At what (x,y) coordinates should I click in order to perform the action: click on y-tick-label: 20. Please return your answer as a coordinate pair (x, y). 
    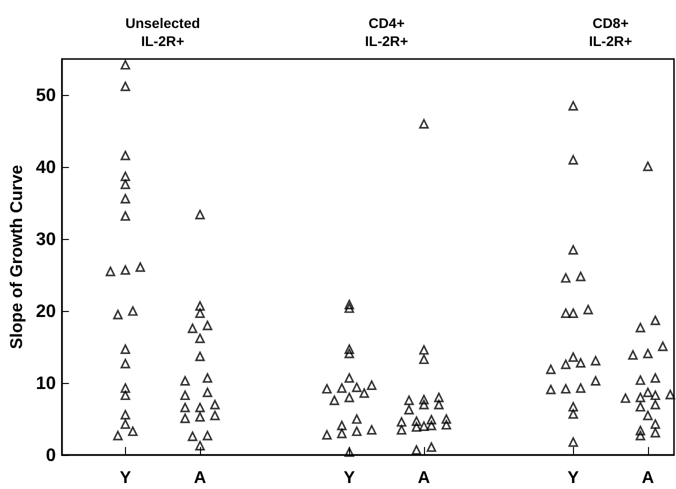
    Looking at the image, I should click on (46, 311).